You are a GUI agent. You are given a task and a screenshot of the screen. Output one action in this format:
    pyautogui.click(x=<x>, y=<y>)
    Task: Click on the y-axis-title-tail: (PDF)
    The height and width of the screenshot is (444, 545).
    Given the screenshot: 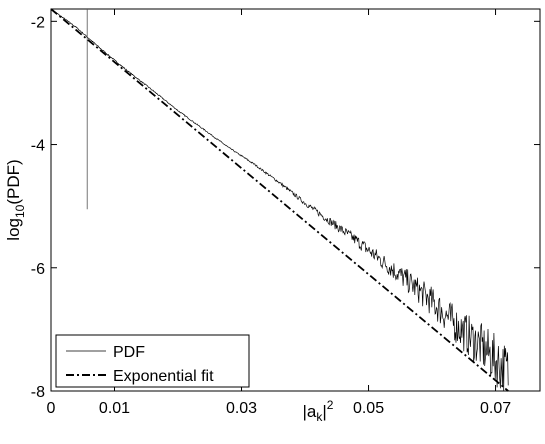 What is the action you would take?
    pyautogui.click(x=13, y=181)
    